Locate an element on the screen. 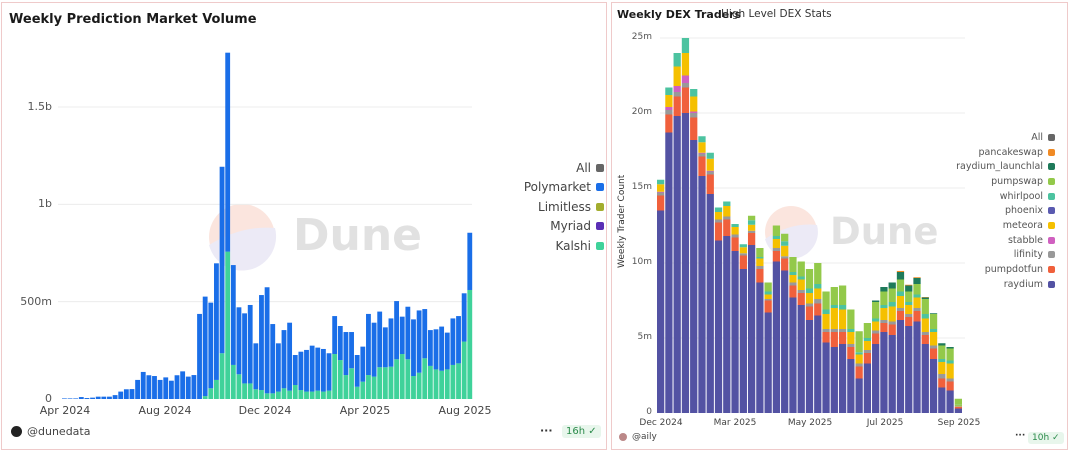  legend-item-pancakeswap: pancakeswap is located at coordinates (1017, 152).